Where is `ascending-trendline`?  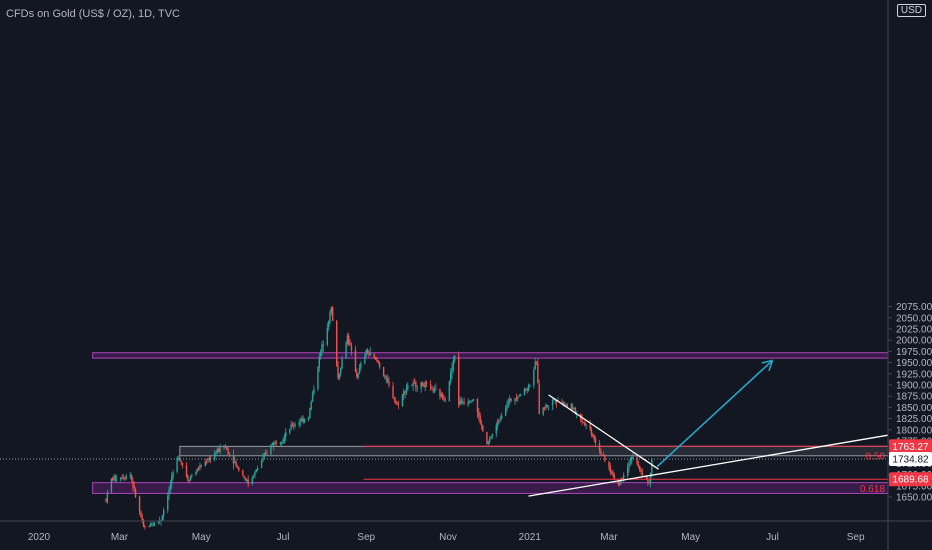 ascending-trendline is located at coordinates (708, 465).